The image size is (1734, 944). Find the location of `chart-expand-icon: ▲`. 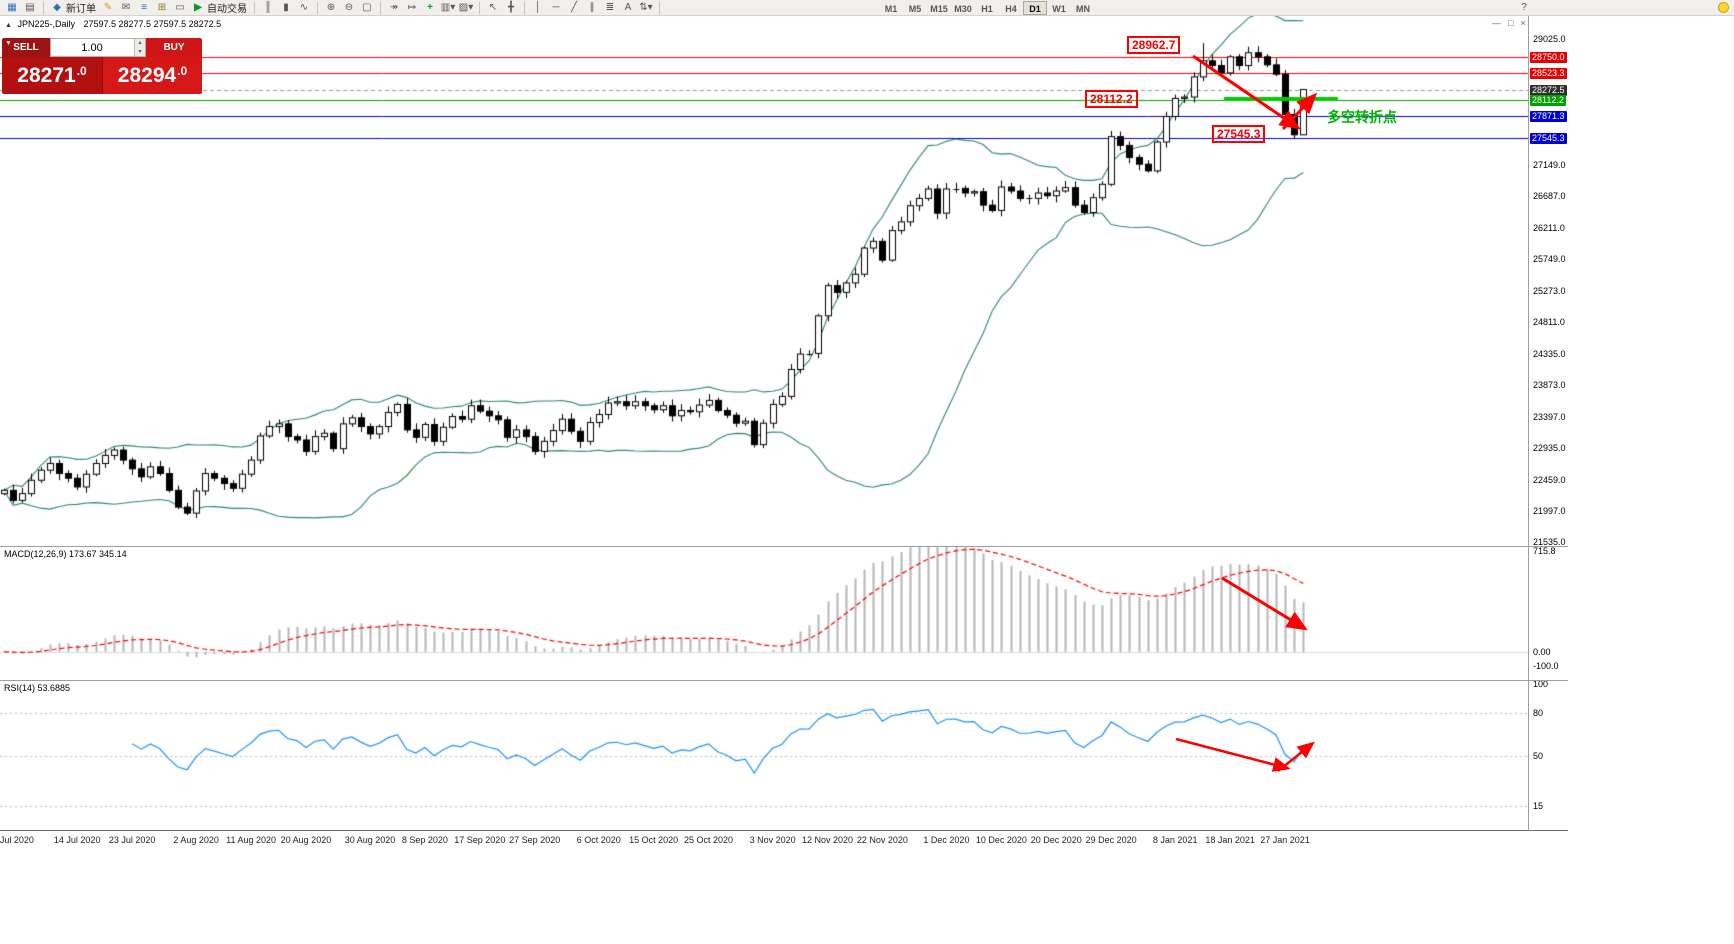

chart-expand-icon: ▲ is located at coordinates (8, 25).